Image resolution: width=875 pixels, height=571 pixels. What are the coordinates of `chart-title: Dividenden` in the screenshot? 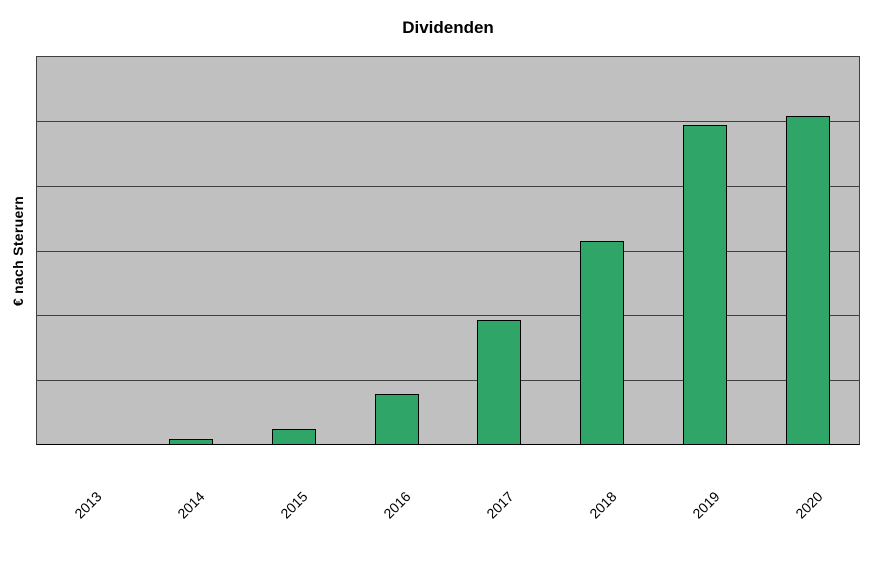 It's located at (448, 27).